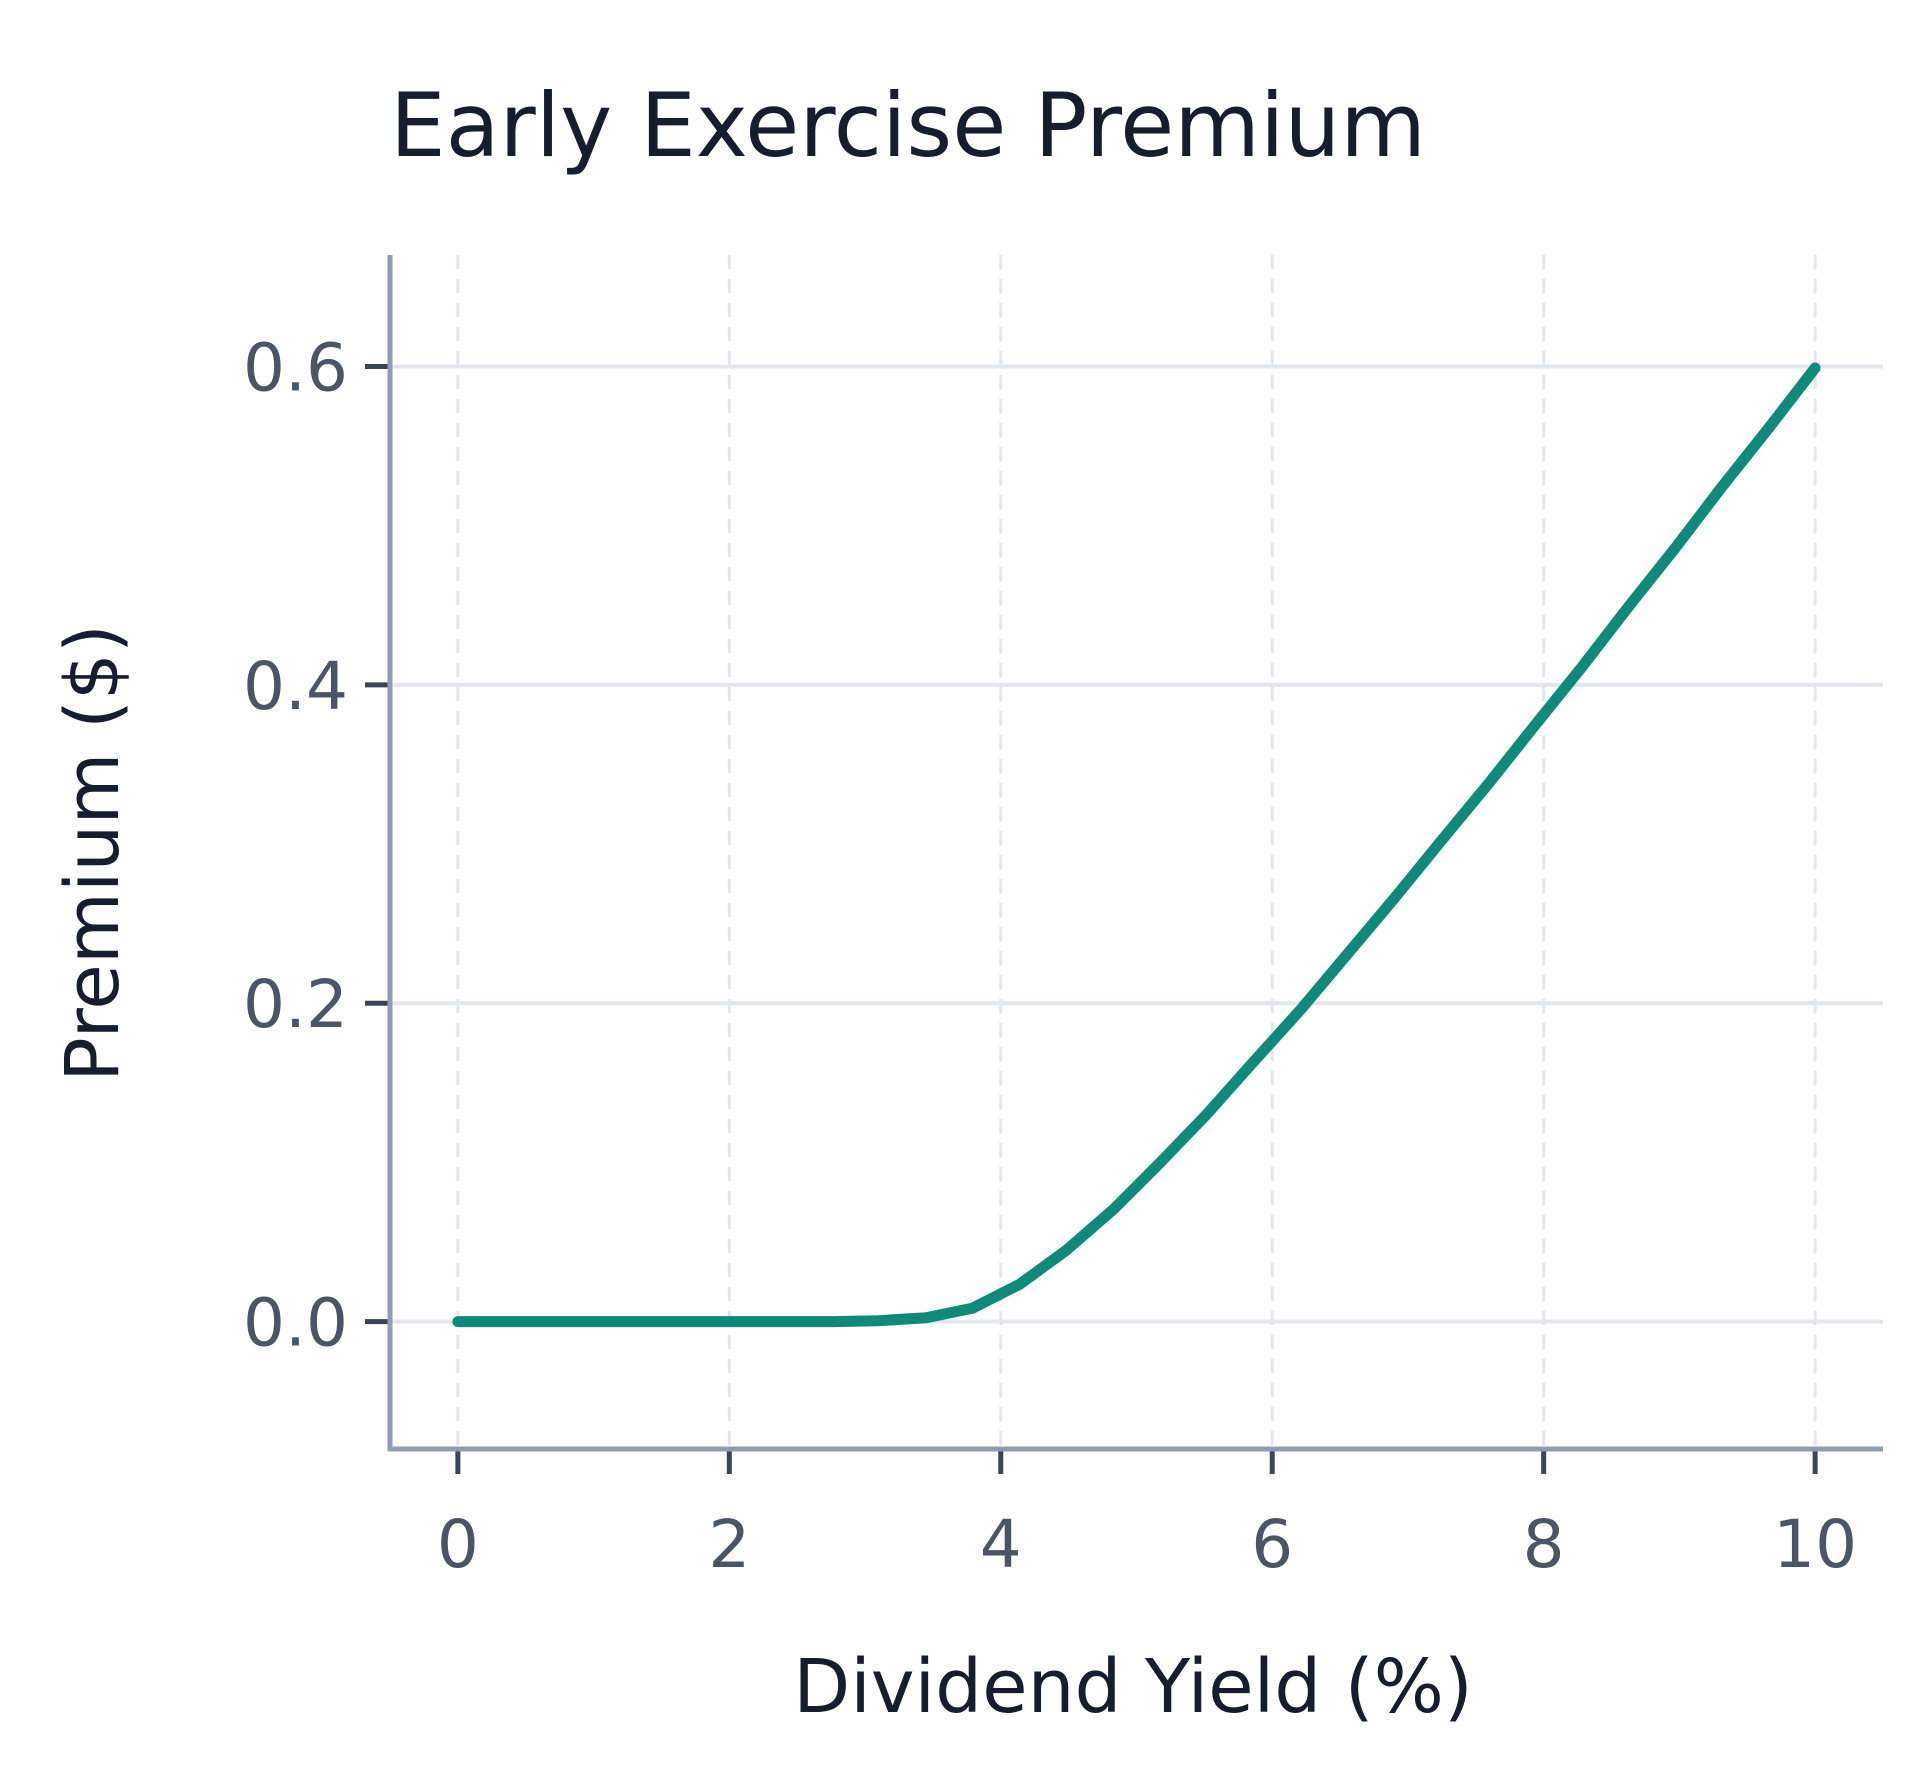 The image size is (1920, 1792). I want to click on x-tick-label: 4, so click(1001, 1544).